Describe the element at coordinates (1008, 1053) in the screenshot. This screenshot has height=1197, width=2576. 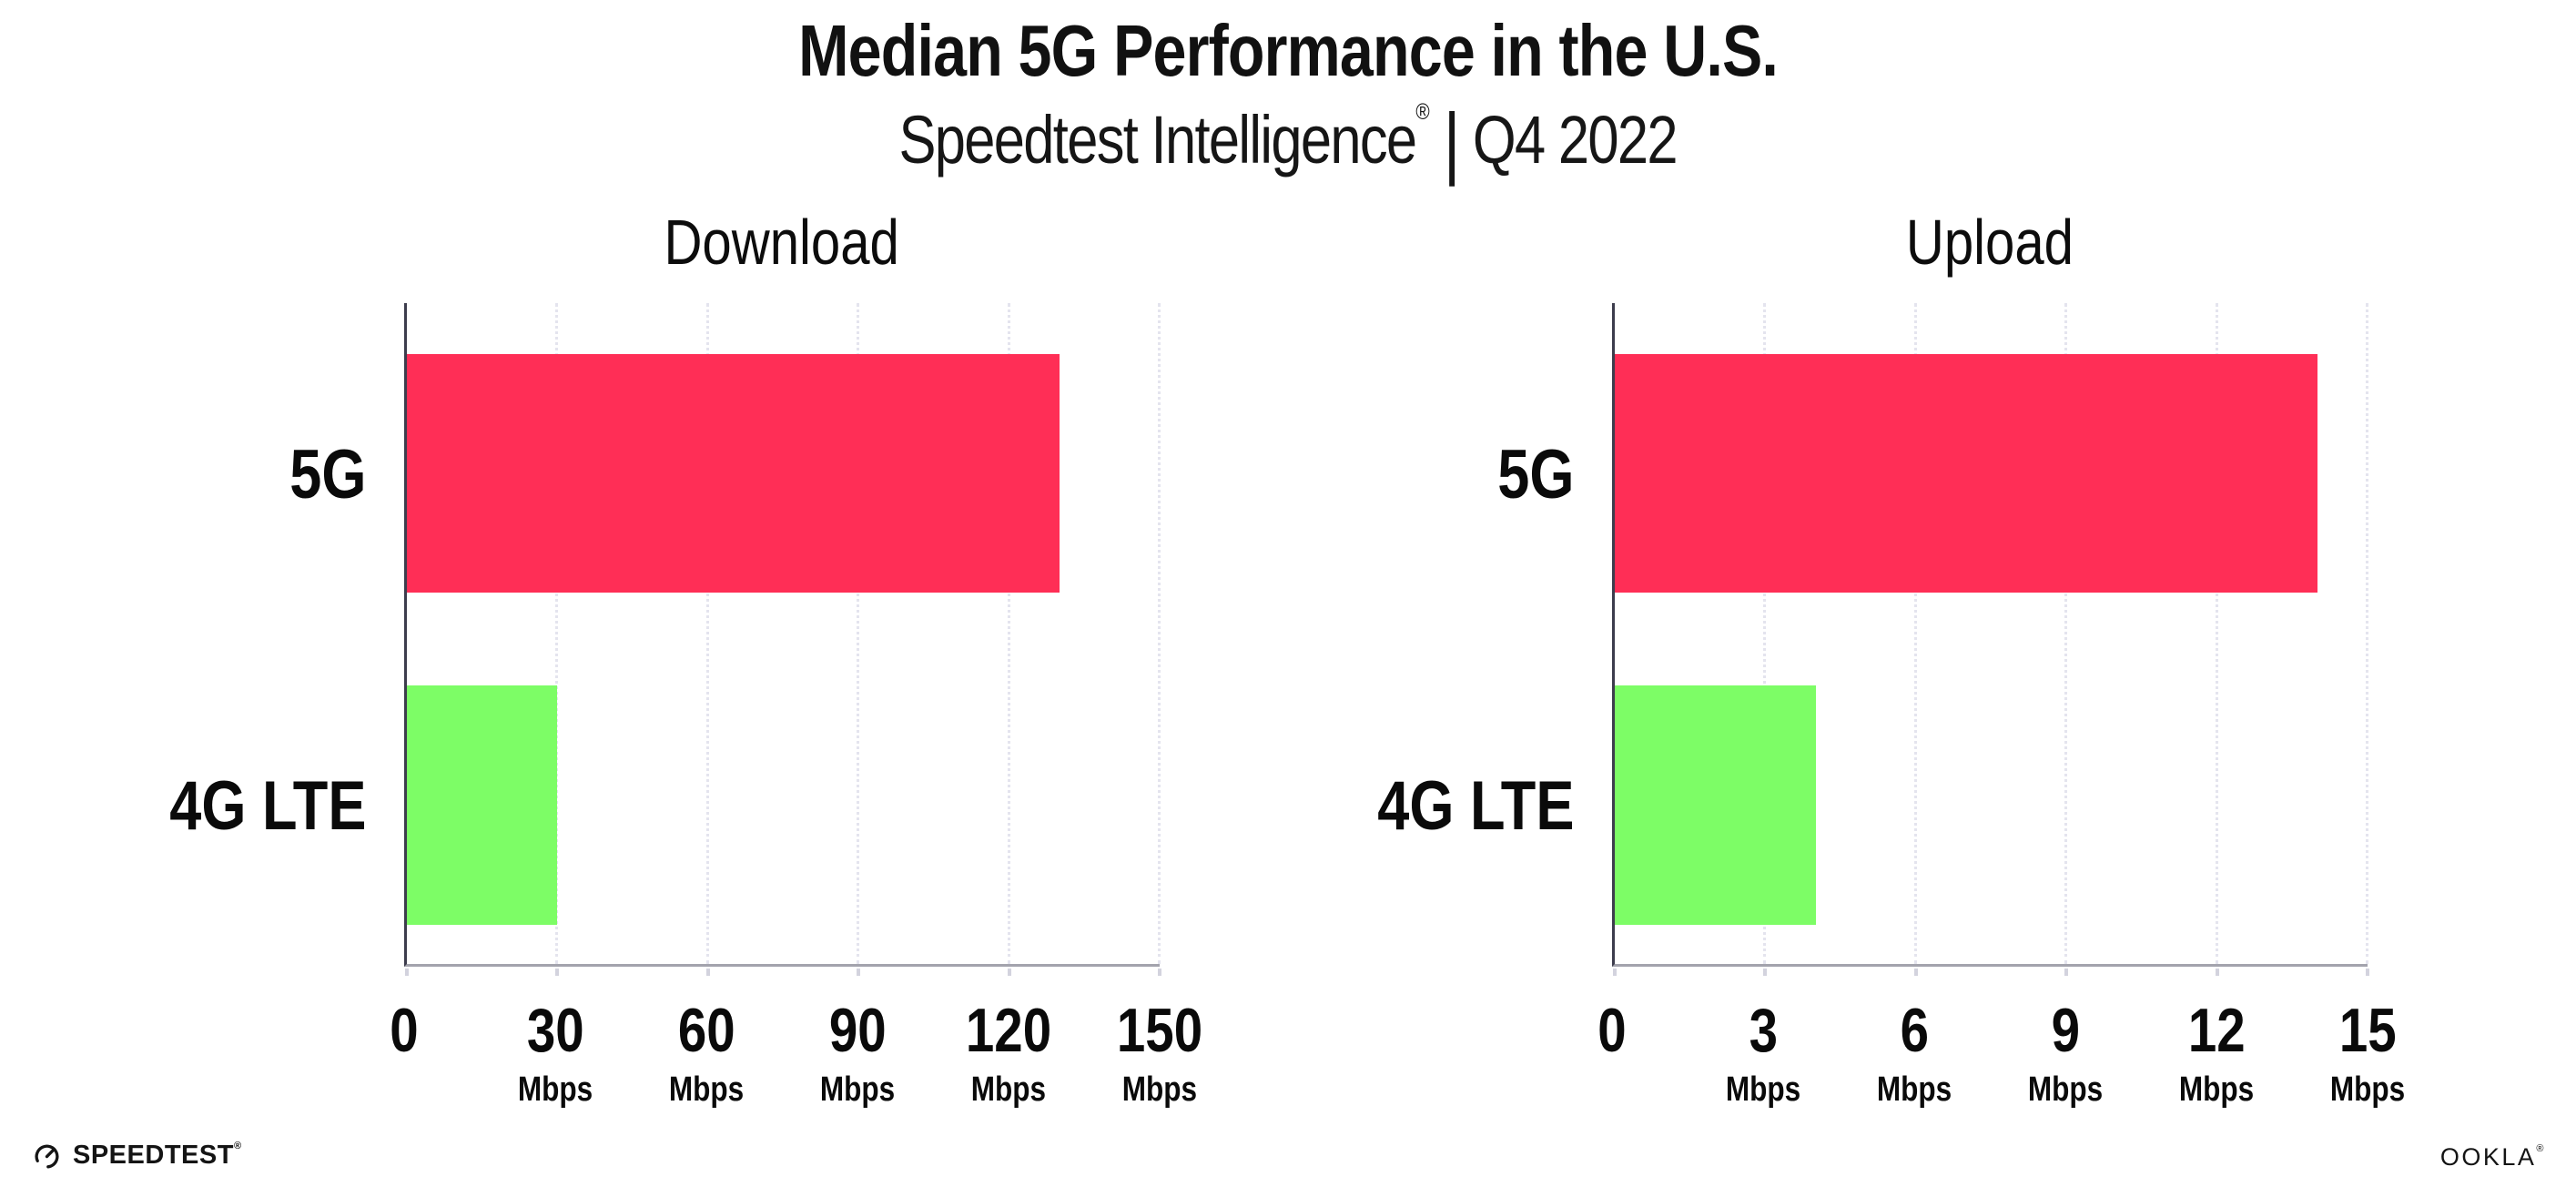
I see `x-tick-label: 120 Mbps` at that location.